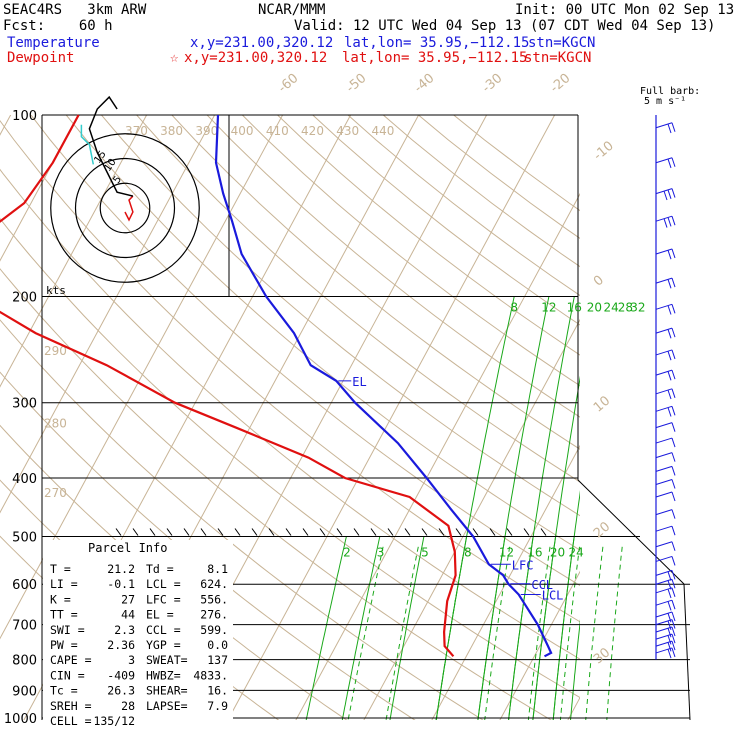  I want to click on temperature-tick-label: -20, so click(561, 83).